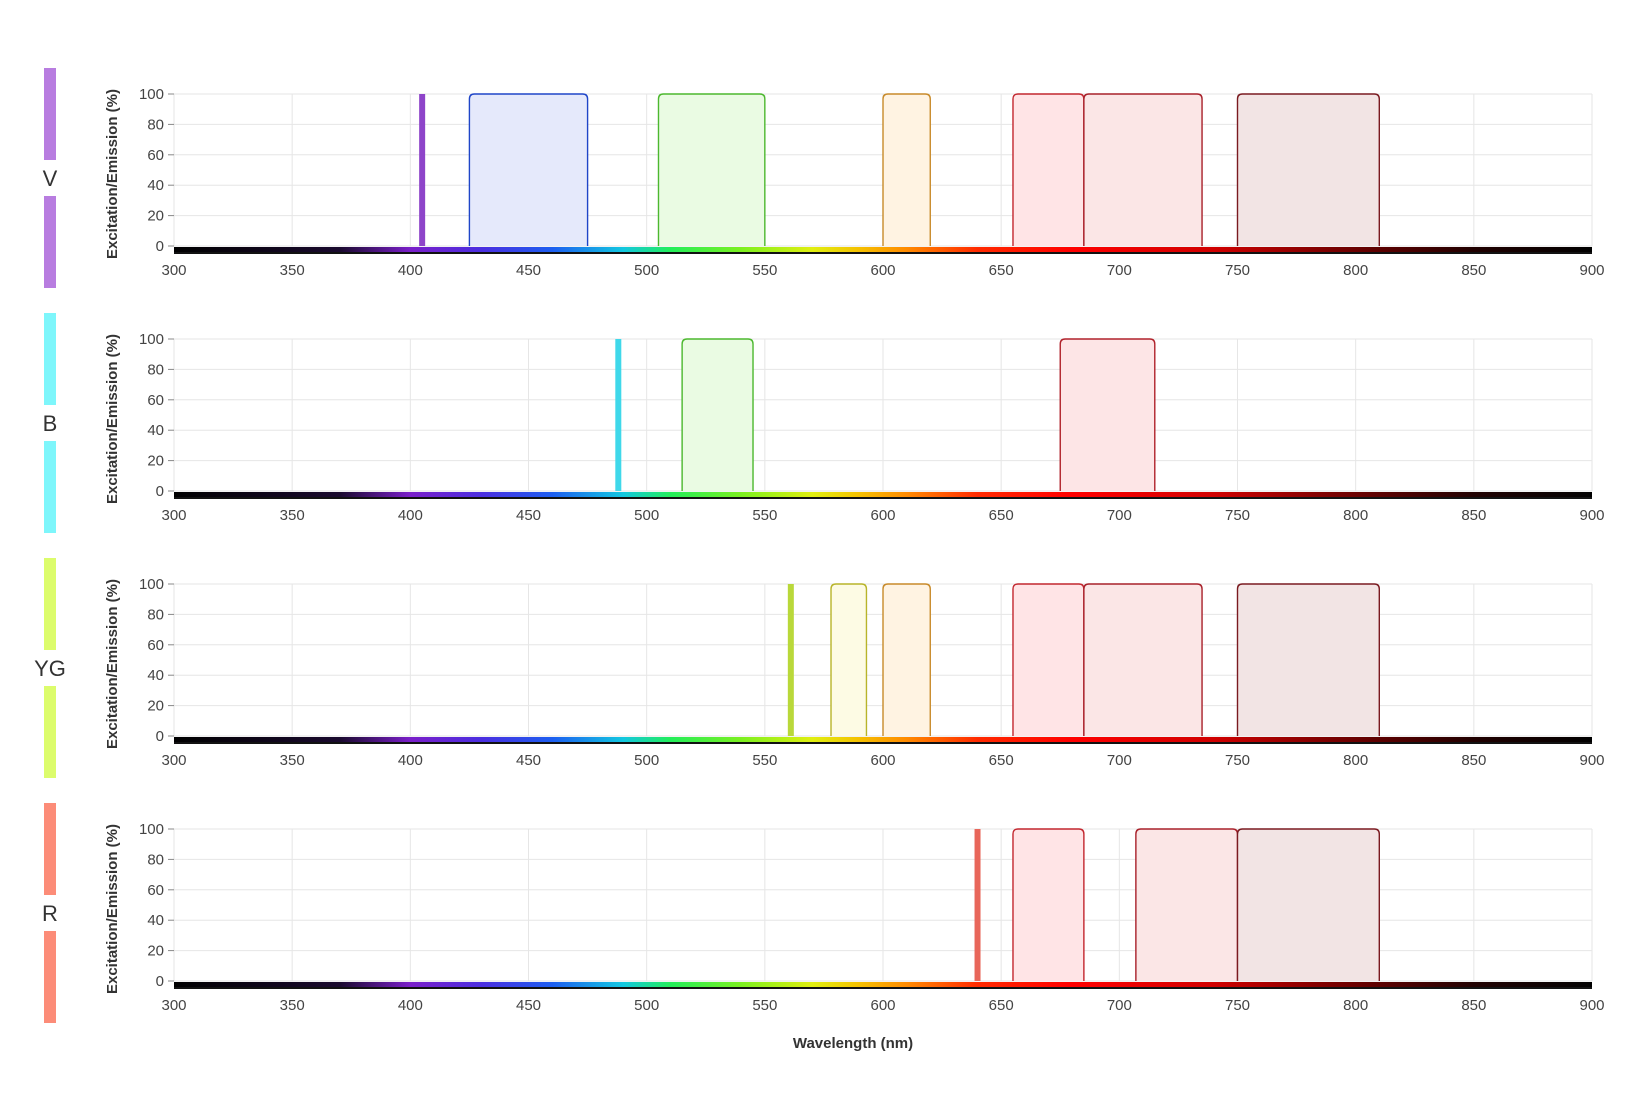 The width and height of the screenshot is (1632, 1113). I want to click on laser-label: V, so click(50, 178).